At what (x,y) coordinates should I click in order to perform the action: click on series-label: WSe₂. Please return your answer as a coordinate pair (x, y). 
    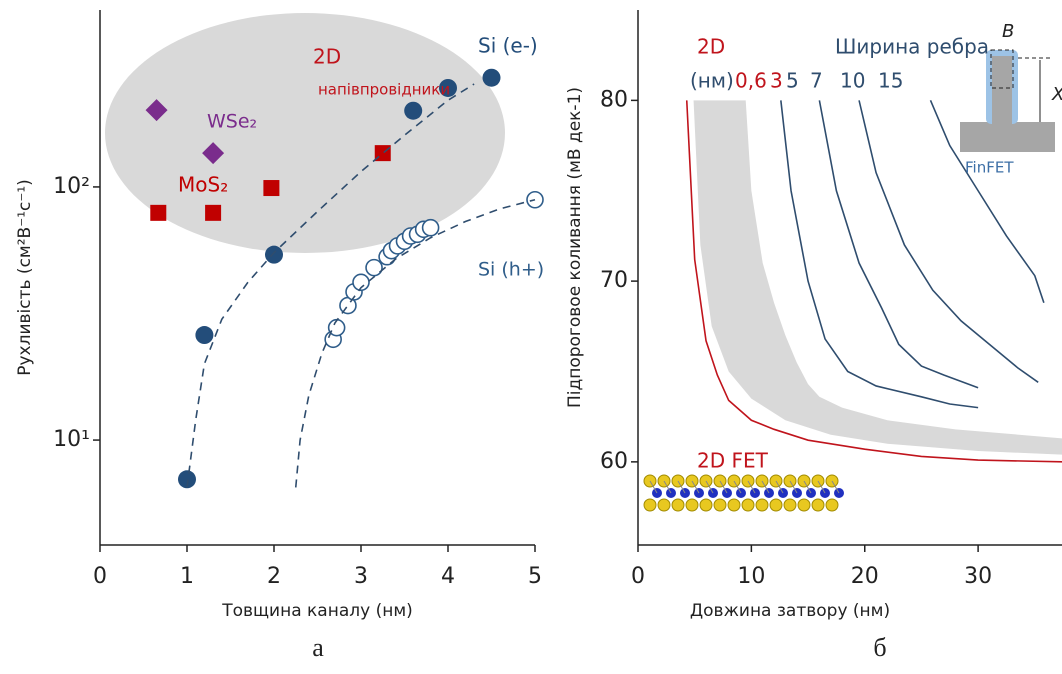
    Looking at the image, I should click on (232, 122).